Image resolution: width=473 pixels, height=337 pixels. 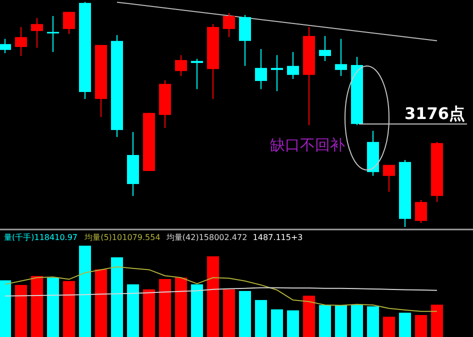 I want to click on text: 1487.115+3, so click(x=277, y=237).